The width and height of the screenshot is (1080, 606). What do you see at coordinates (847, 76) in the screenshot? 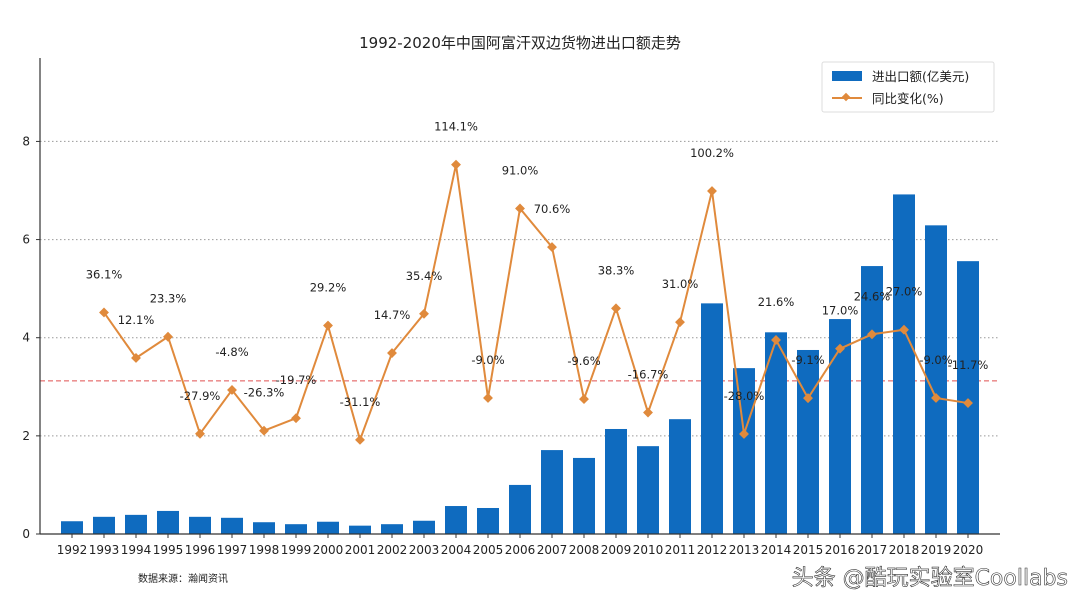
I see `legend-bar-swatch` at bounding box center [847, 76].